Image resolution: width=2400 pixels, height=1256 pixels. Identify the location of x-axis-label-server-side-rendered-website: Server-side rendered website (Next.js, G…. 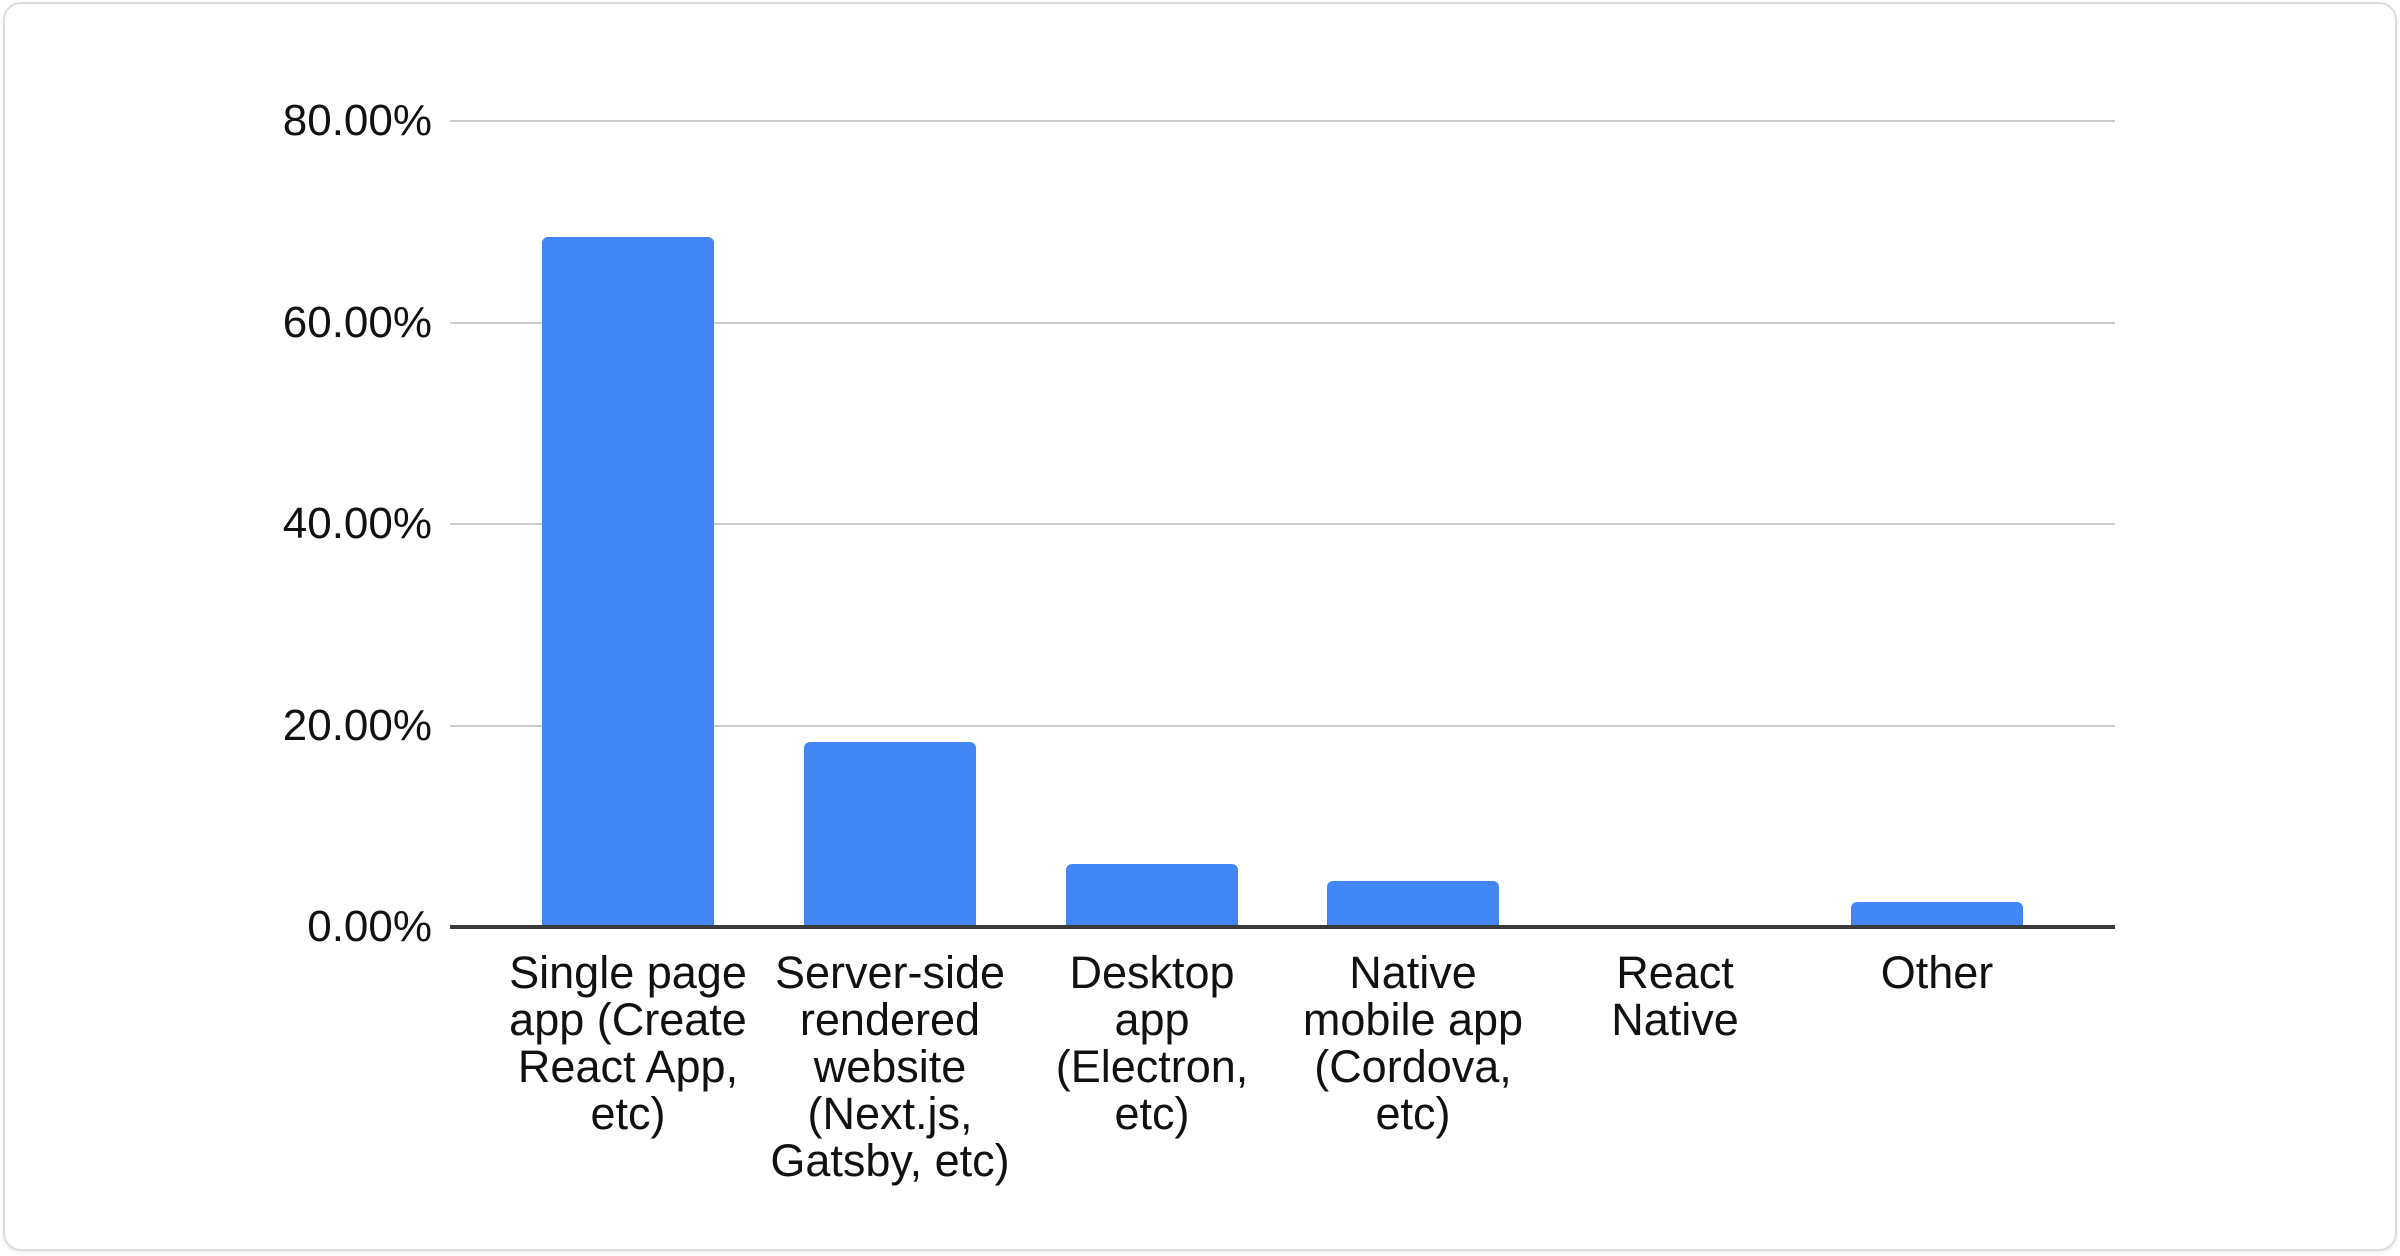
(890, 1066).